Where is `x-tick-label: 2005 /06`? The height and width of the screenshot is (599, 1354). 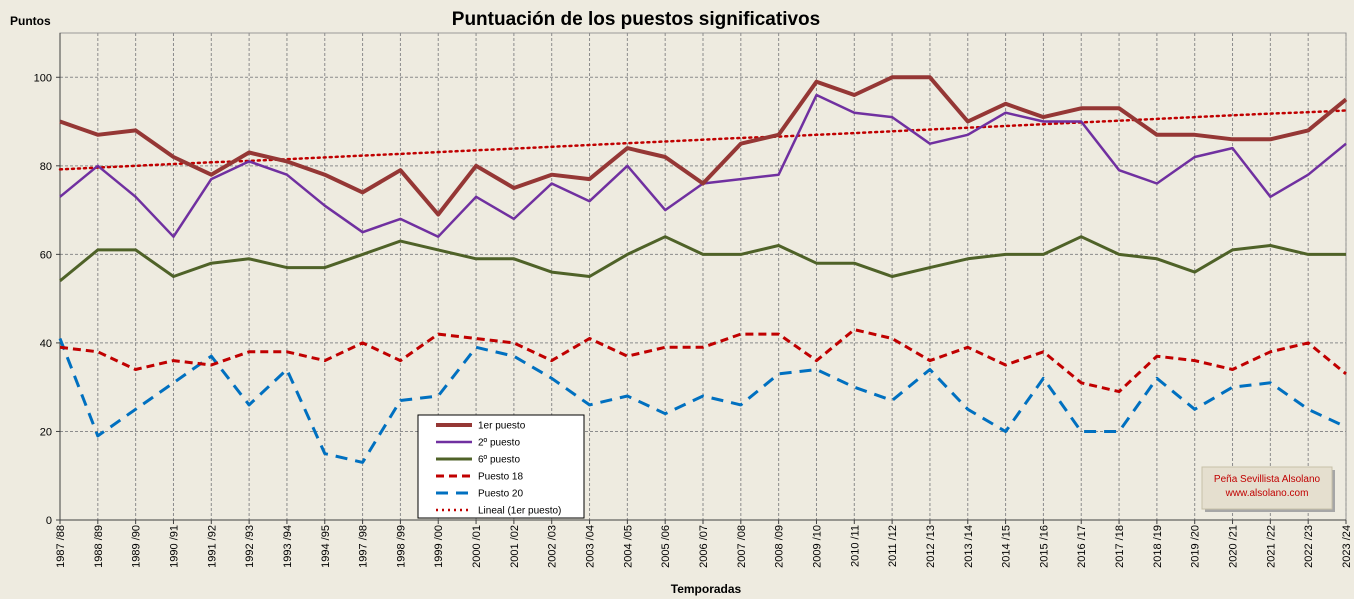 x-tick-label: 2005 /06 is located at coordinates (666, 546).